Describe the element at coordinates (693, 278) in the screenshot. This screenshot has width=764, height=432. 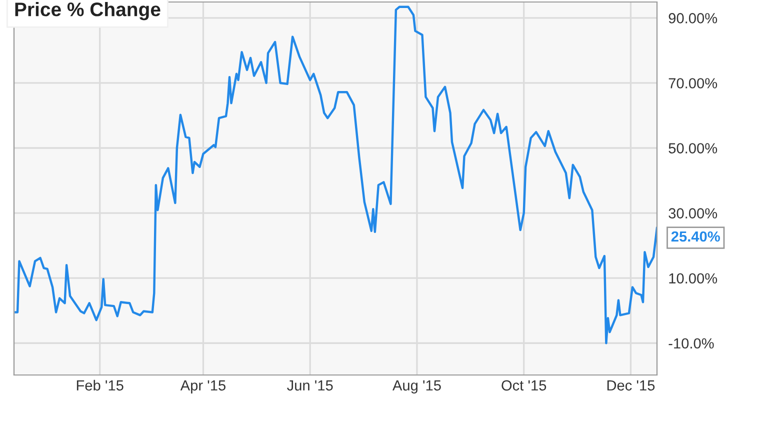
I see `y-tick-label: 10.00%` at that location.